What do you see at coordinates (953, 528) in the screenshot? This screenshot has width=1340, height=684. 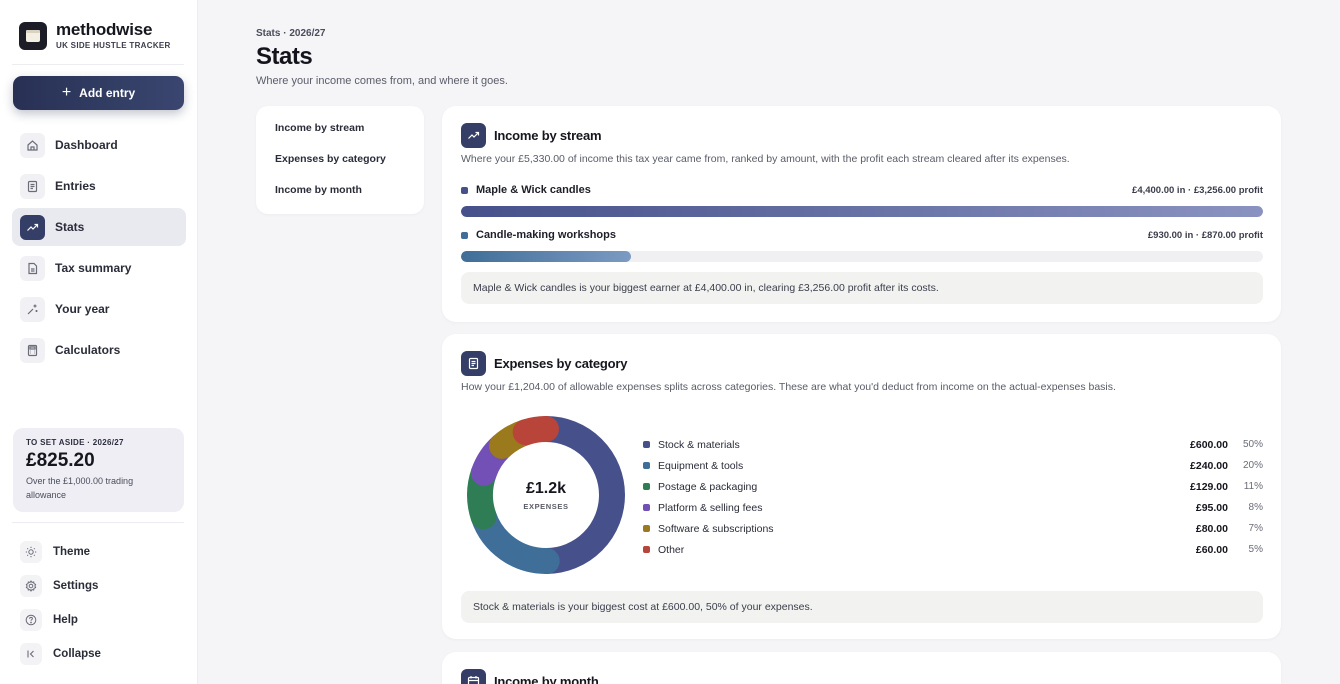 I see `legend-row: Software & subscriptions £80.00 7%` at bounding box center [953, 528].